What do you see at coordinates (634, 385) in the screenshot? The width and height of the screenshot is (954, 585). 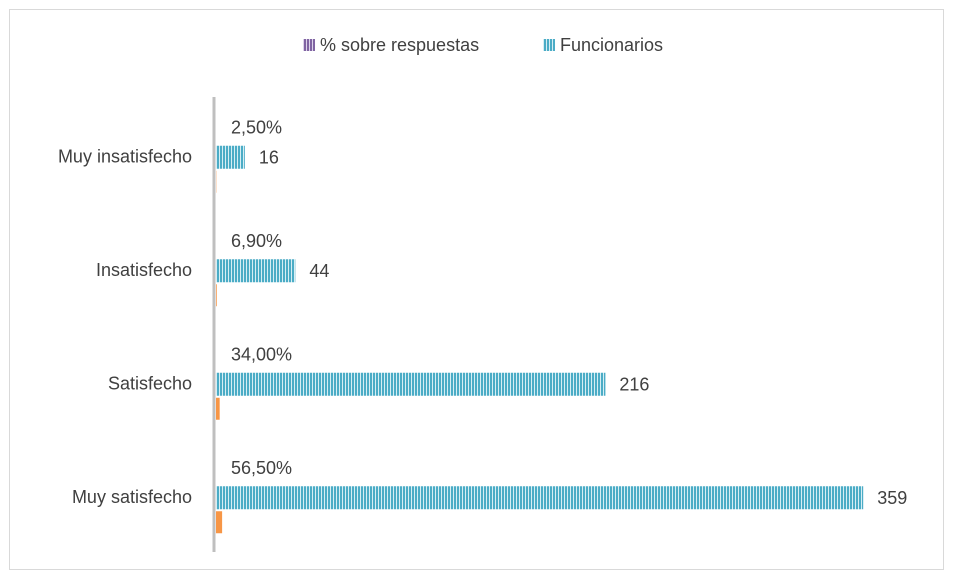 I see `data-label: 216` at bounding box center [634, 385].